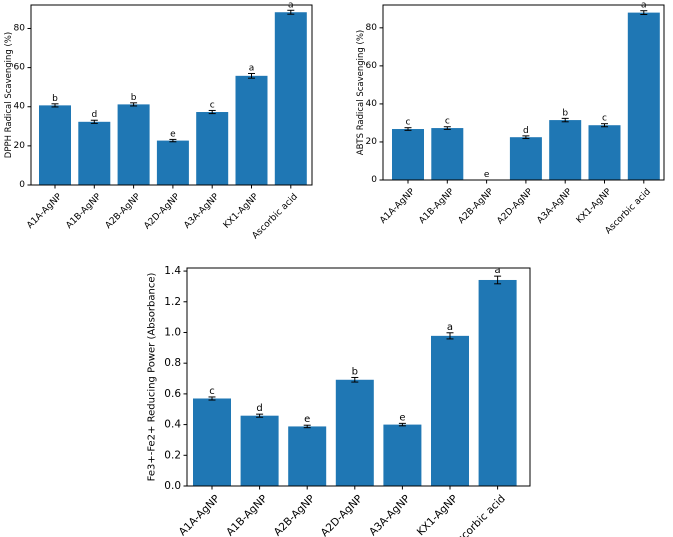 The height and width of the screenshot is (537, 673). What do you see at coordinates (172, 302) in the screenshot?
I see `frap-y-tick-label: 1.2` at bounding box center [172, 302].